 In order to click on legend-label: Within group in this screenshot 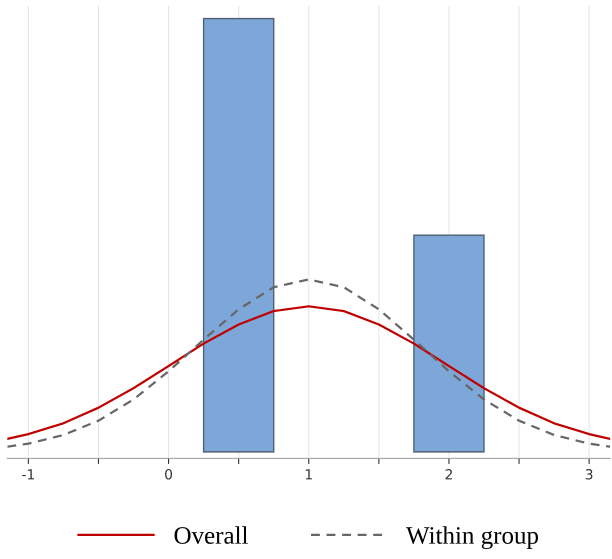, I will do `click(472, 538)`.